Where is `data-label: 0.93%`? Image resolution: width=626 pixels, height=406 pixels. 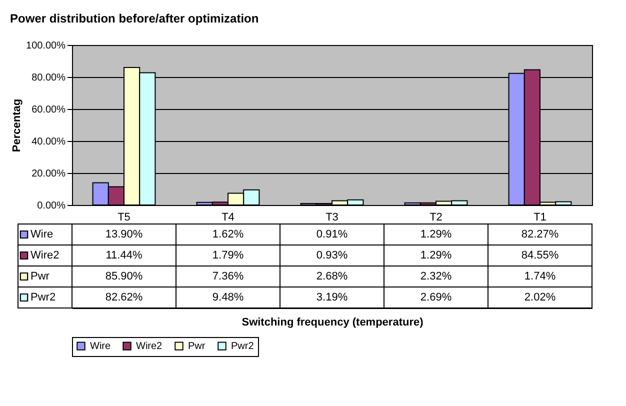 data-label: 0.93% is located at coordinates (332, 256).